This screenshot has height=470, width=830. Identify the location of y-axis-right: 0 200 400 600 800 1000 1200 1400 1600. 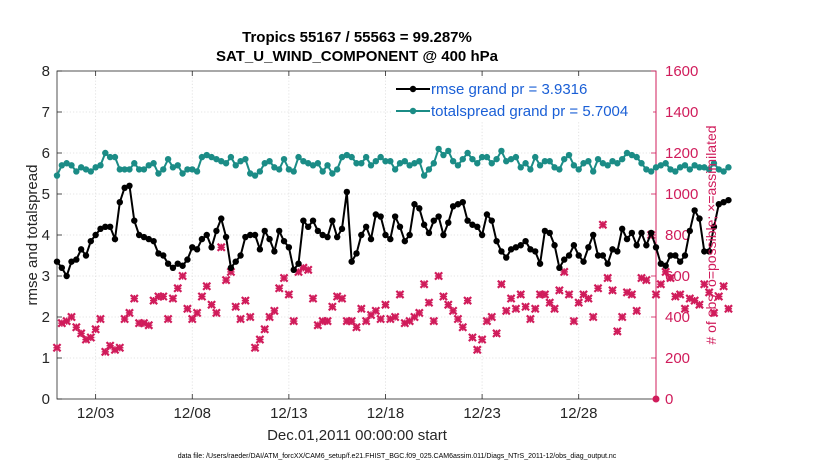
(674, 235).